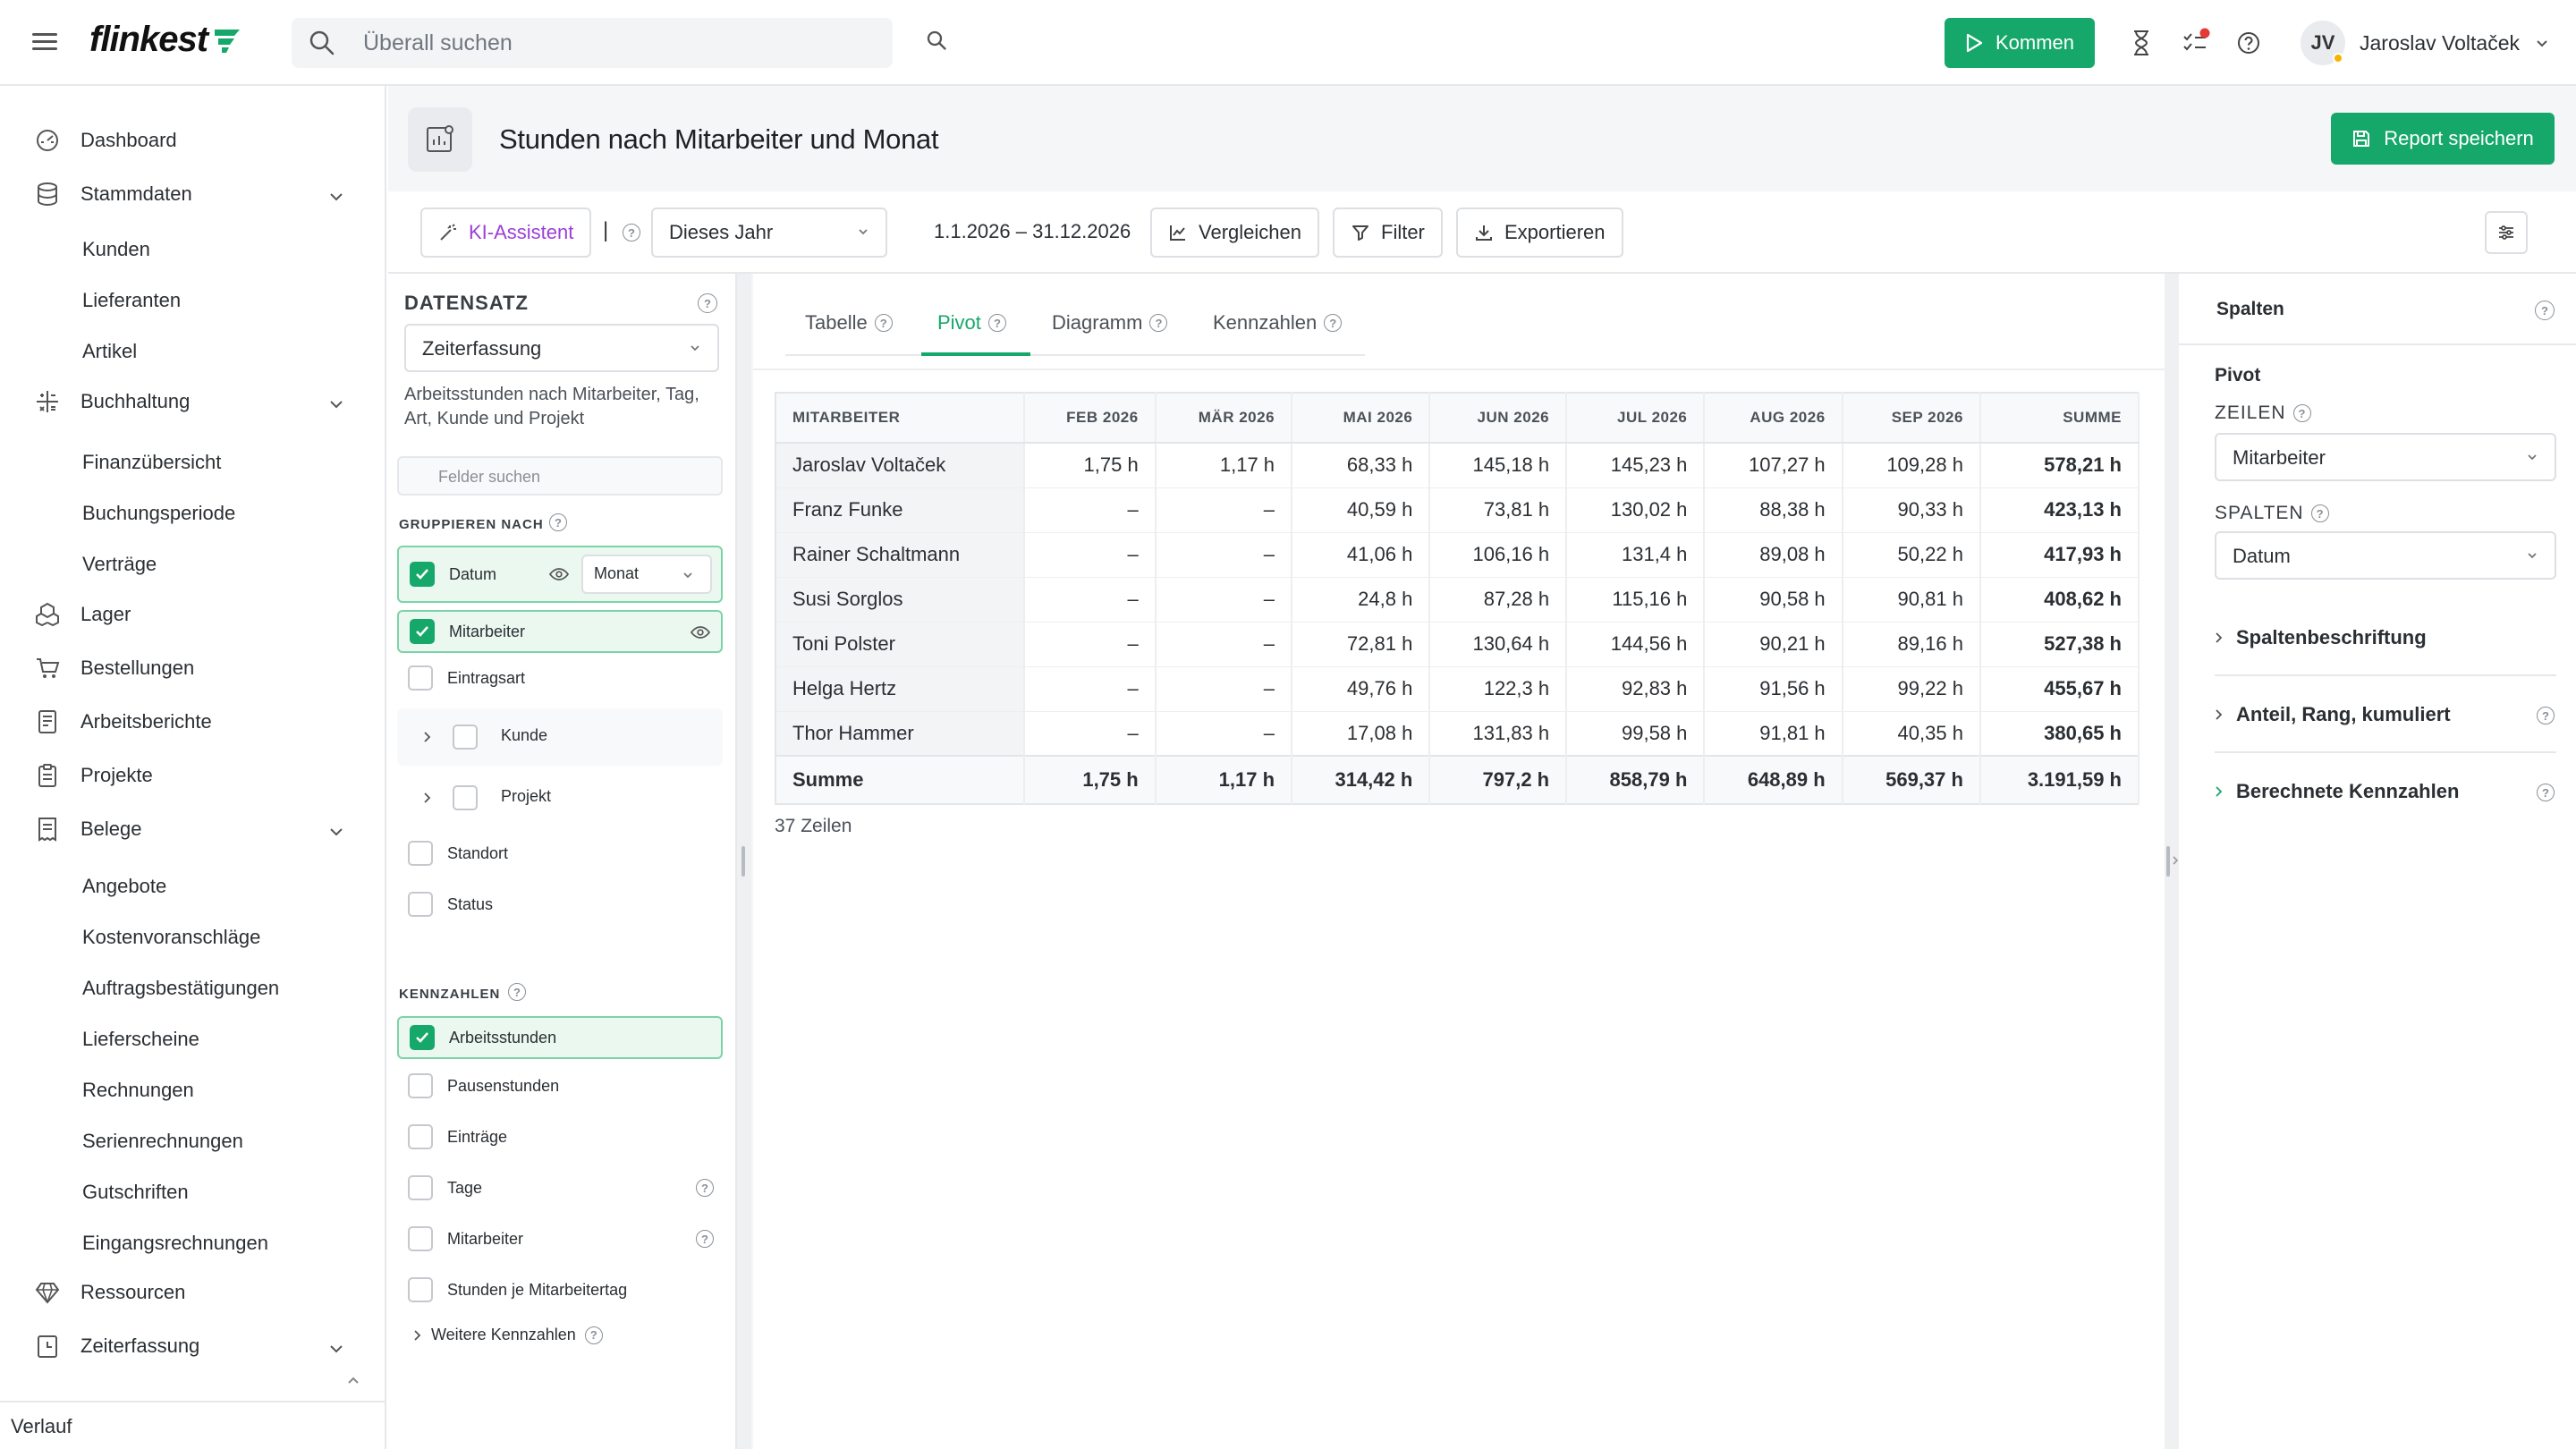 This screenshot has width=2576, height=1449. I want to click on tab-tabelle: Tabelle?, so click(849, 323).